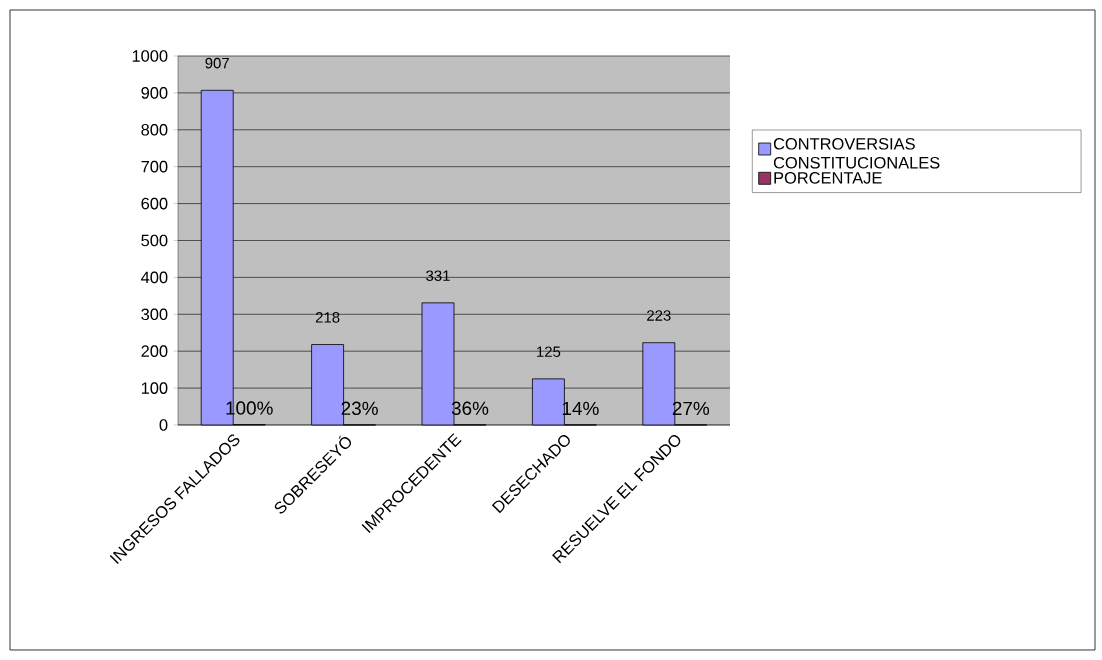 The height and width of the screenshot is (660, 1102). Describe the element at coordinates (549, 351) in the screenshot. I see `data-label: 125` at that location.